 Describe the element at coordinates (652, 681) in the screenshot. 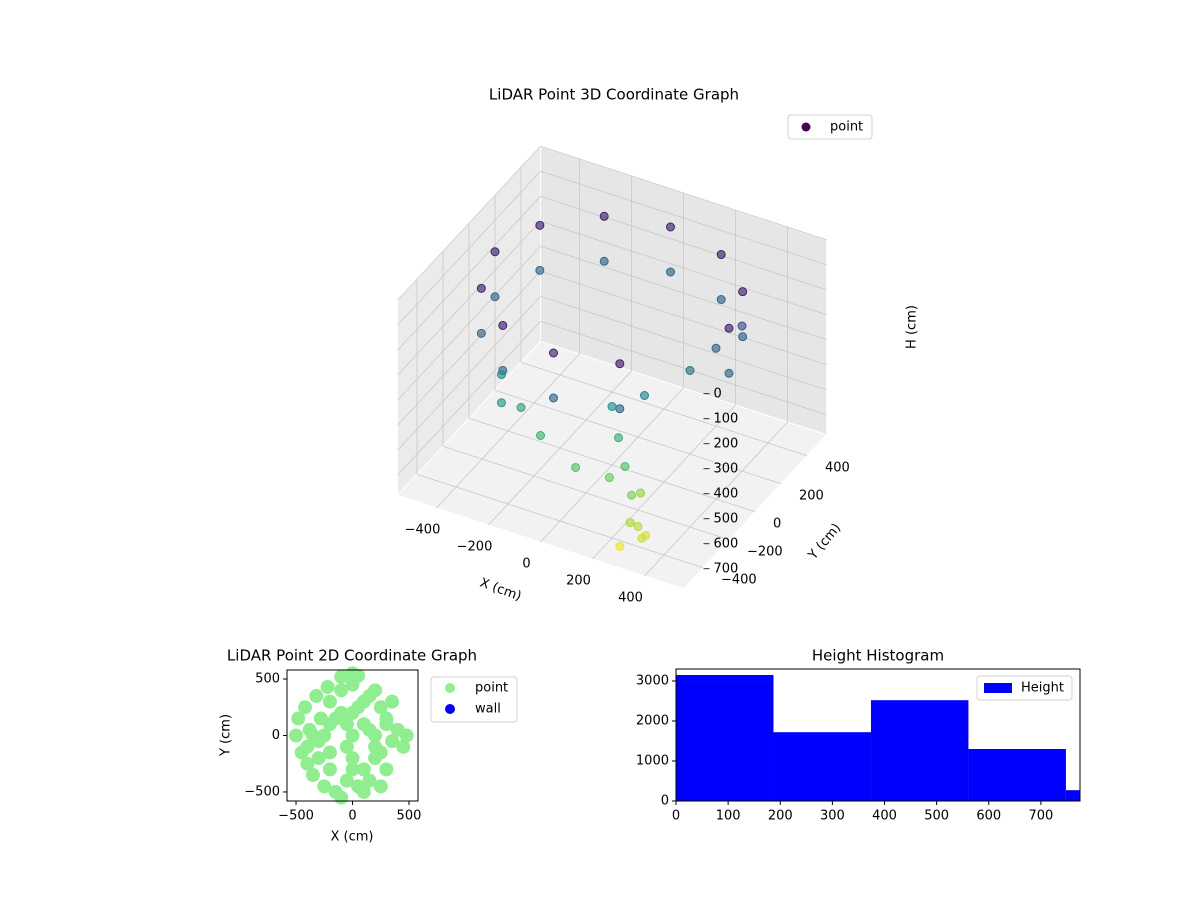

I see `y-tick-label: 3000` at that location.